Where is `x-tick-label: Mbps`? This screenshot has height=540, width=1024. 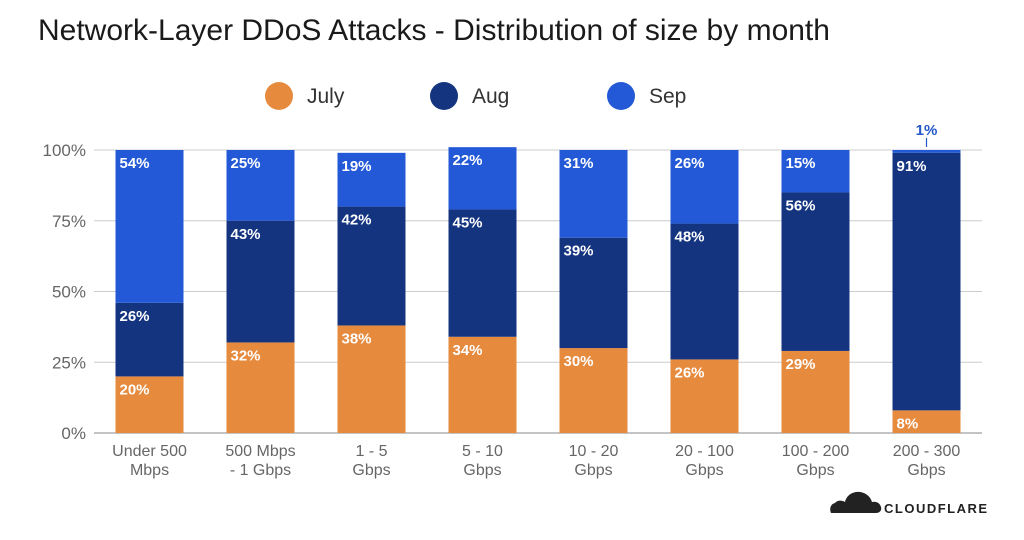 x-tick-label: Mbps is located at coordinates (149, 470).